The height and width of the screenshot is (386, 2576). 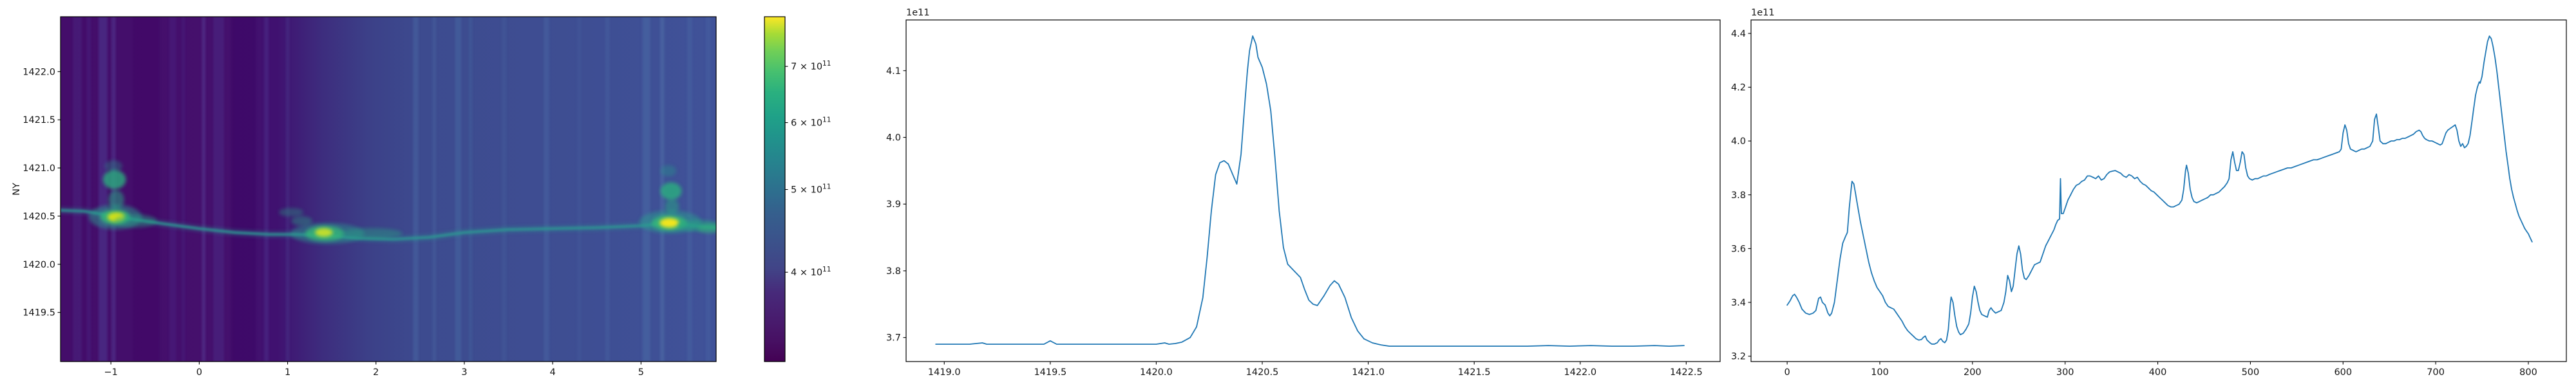 What do you see at coordinates (39, 265) in the screenshot?
I see `y-tick-label: 1420.0` at bounding box center [39, 265].